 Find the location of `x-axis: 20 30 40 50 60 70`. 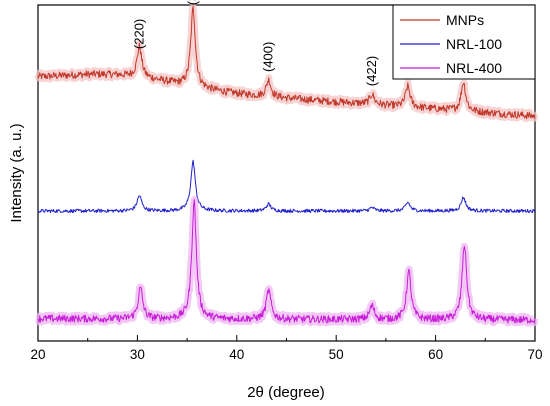

x-axis: 20 30 40 50 60 70 is located at coordinates (286, 348).